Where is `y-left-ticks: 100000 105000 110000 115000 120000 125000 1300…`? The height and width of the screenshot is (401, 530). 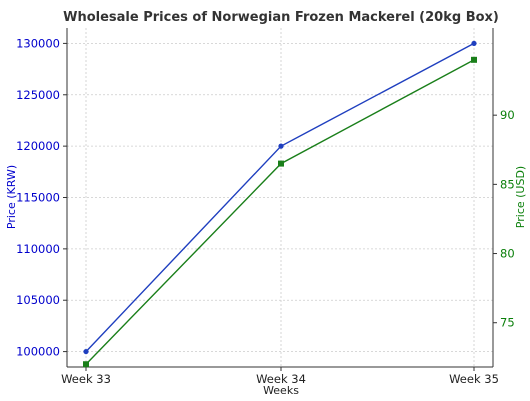
y-left-ticks: 100000 105000 110000 115000 120000 125000 1300… is located at coordinates (41, 197).